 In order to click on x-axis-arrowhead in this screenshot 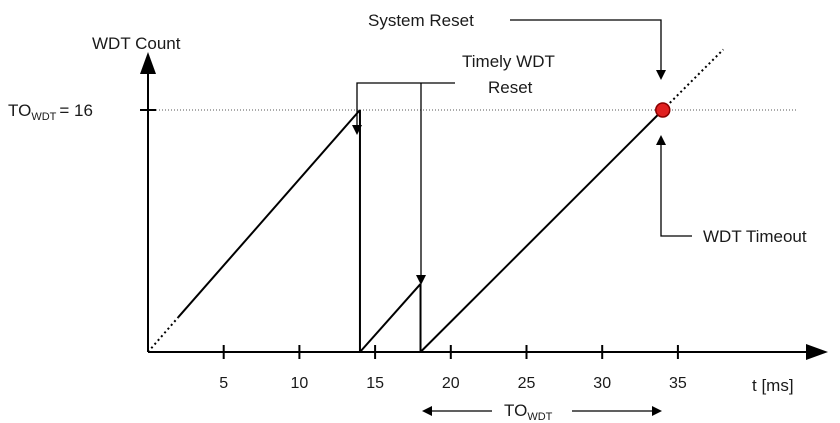, I will do `click(817, 352)`.